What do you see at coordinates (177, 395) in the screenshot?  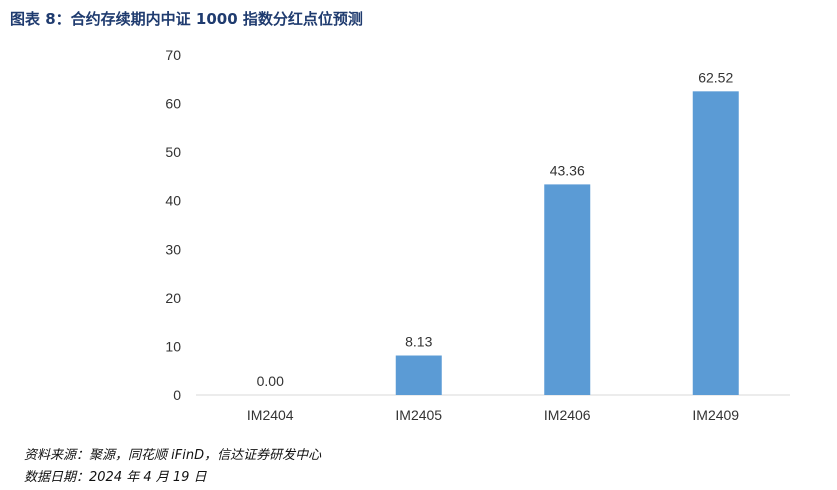 I see `y-tick-label: 0` at bounding box center [177, 395].